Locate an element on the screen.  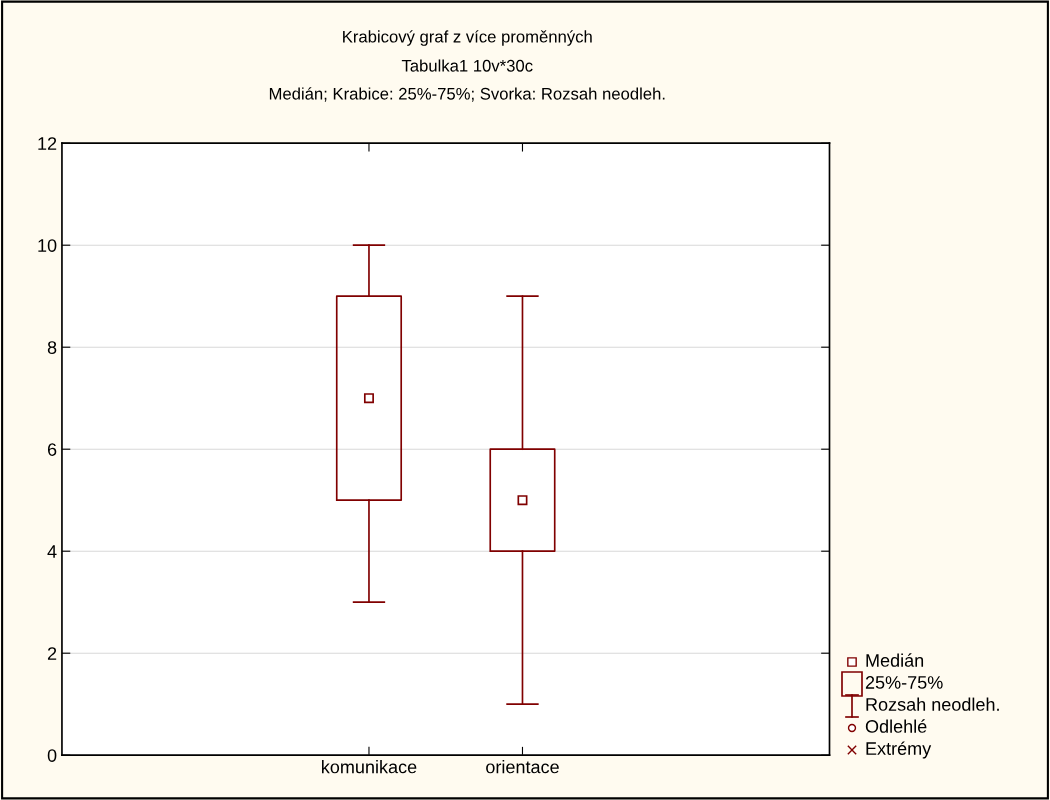
text: Odlehlé is located at coordinates (896, 726).